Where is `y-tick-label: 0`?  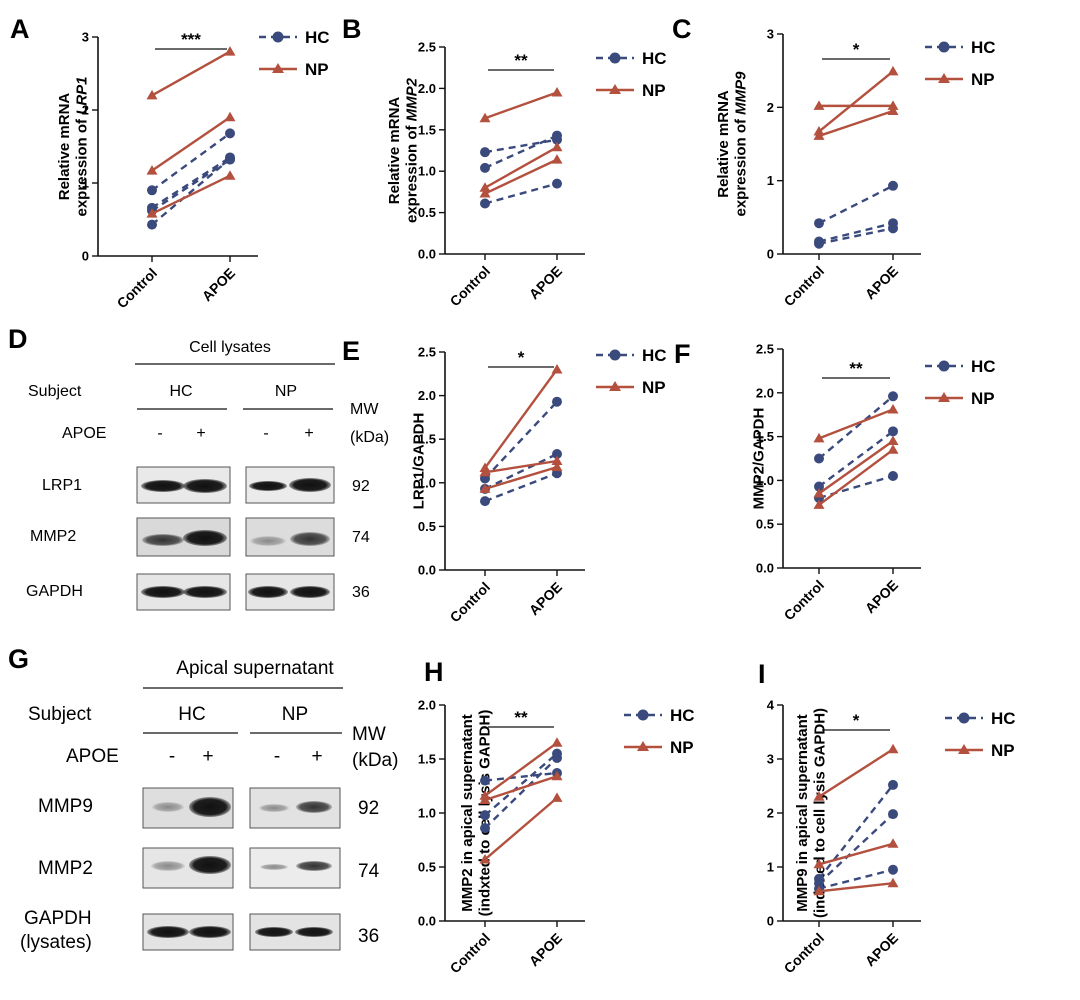 y-tick-label: 0 is located at coordinates (85, 256).